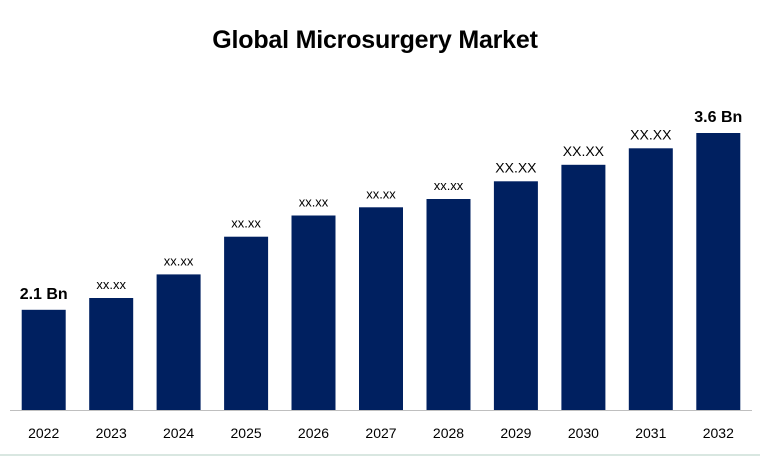 Image resolution: width=760 pixels, height=457 pixels. What do you see at coordinates (375, 40) in the screenshot?
I see `chart-title: Global Microsurgery Market` at bounding box center [375, 40].